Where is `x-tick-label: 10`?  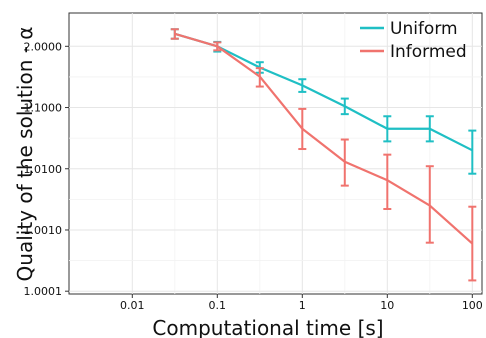
x-tick-label: 10 is located at coordinates (387, 305).